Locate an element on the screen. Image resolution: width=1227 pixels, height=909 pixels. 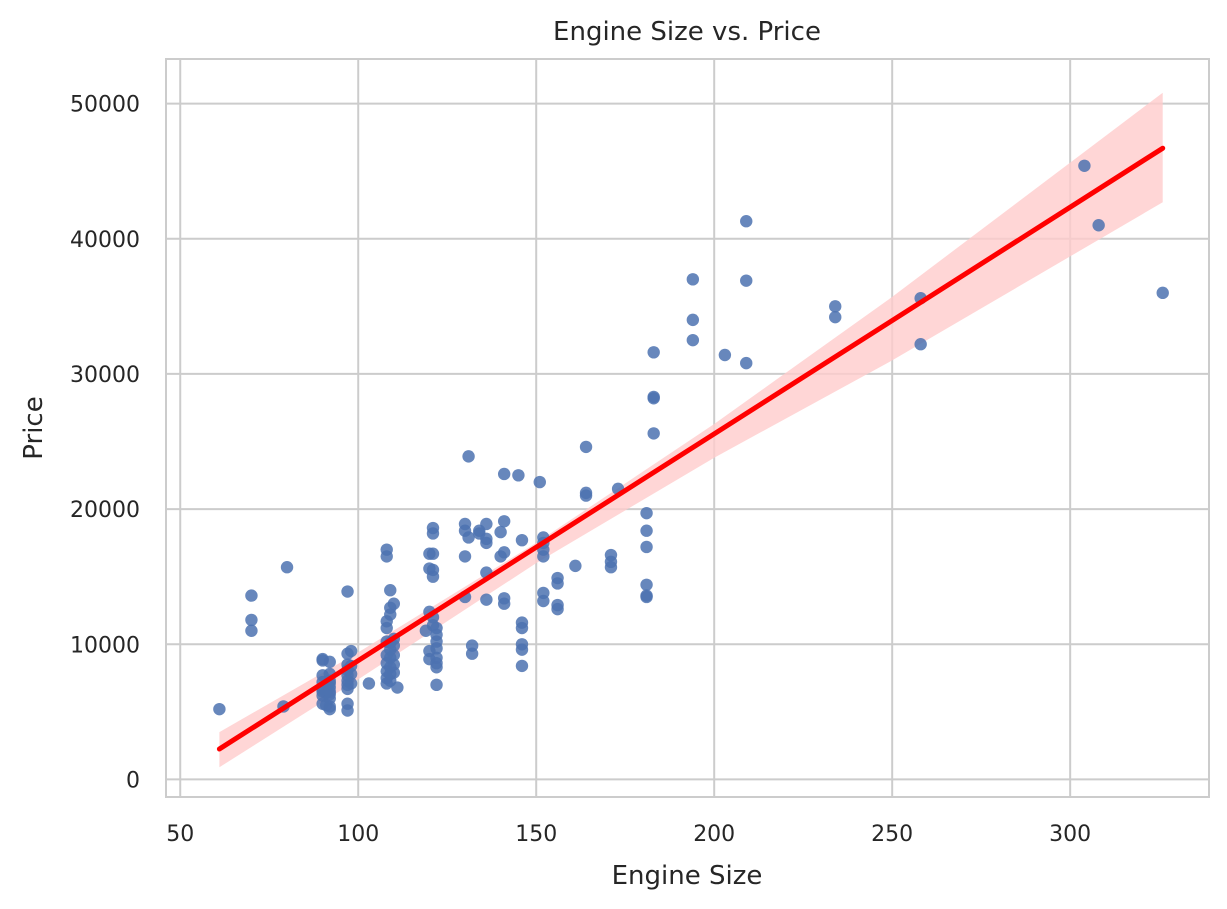
x-tick-label: 50 is located at coordinates (180, 834).